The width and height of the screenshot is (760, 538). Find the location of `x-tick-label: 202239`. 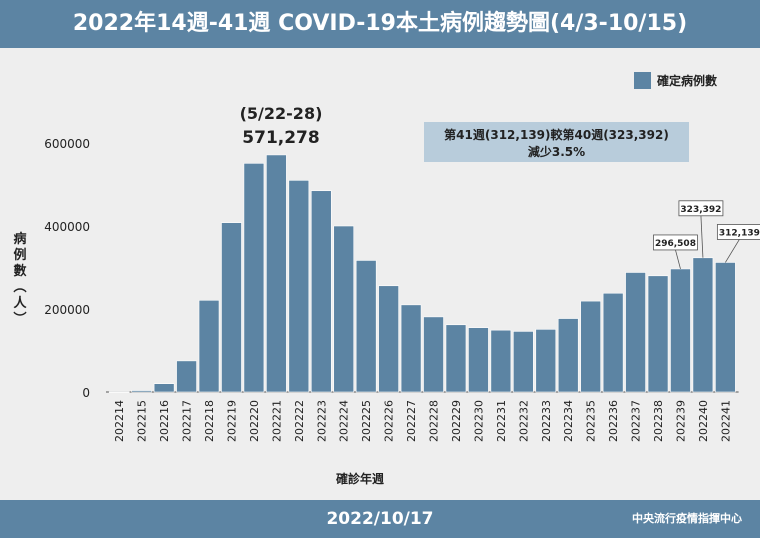

x-tick-label: 202239 is located at coordinates (680, 421).